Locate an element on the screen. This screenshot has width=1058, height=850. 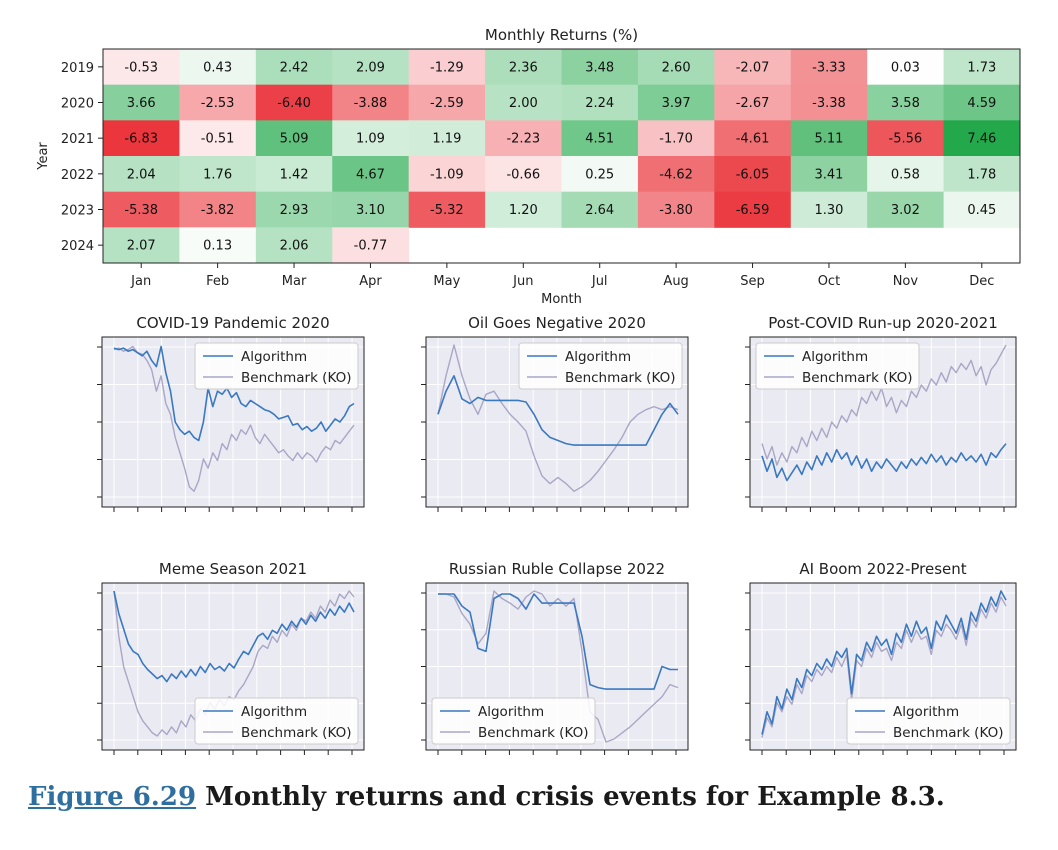
heatmap-cell-label: 3.48 is located at coordinates (599, 67).